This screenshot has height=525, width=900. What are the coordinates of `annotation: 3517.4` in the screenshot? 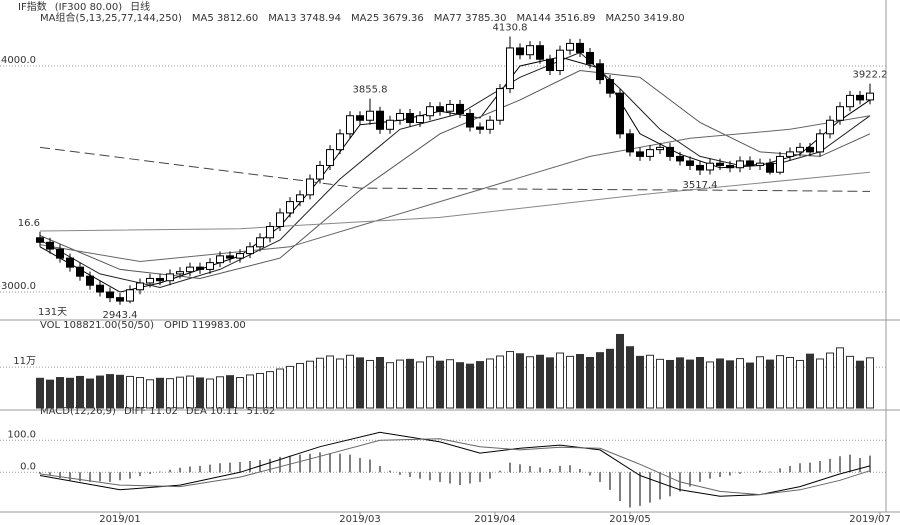 It's located at (700, 185).